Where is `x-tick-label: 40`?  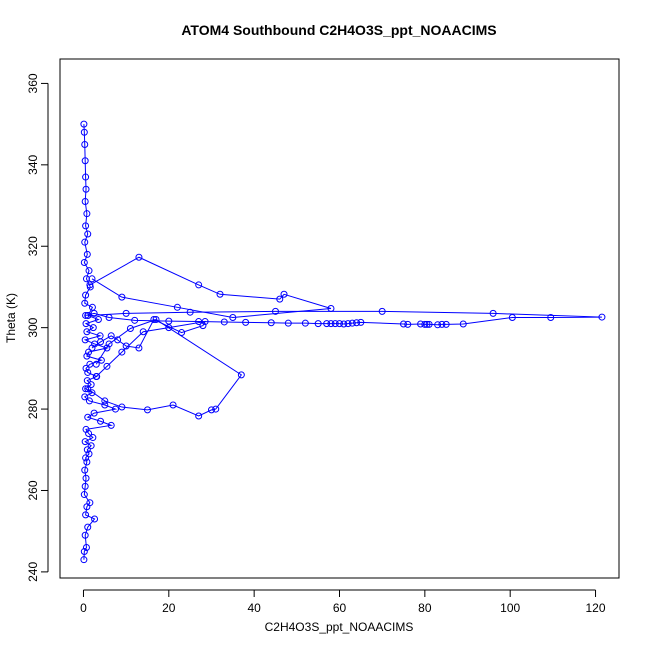
x-tick-label: 40 is located at coordinates (254, 608).